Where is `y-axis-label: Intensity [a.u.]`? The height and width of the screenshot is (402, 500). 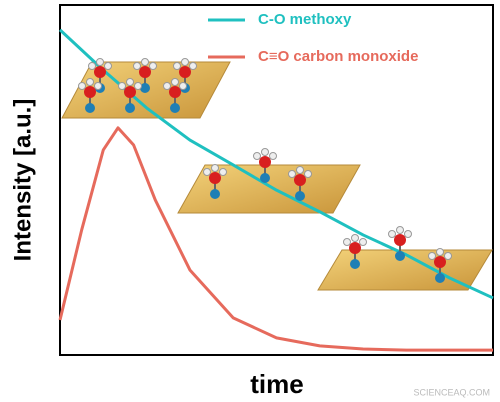
y-axis-label: Intensity [a.u.] is located at coordinates (22, 180).